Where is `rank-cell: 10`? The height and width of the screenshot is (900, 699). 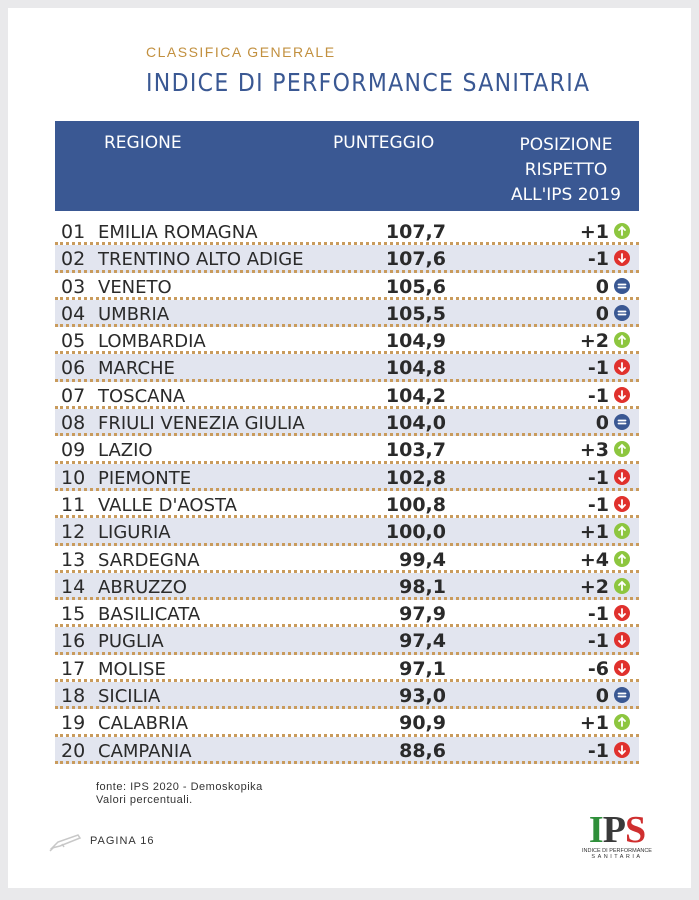
rank-cell: 10 is located at coordinates (73, 477).